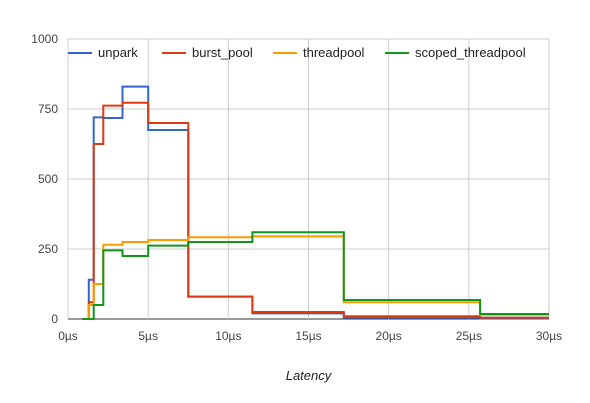  Describe the element at coordinates (118, 52) in the screenshot. I see `legend-label: unpark` at that location.